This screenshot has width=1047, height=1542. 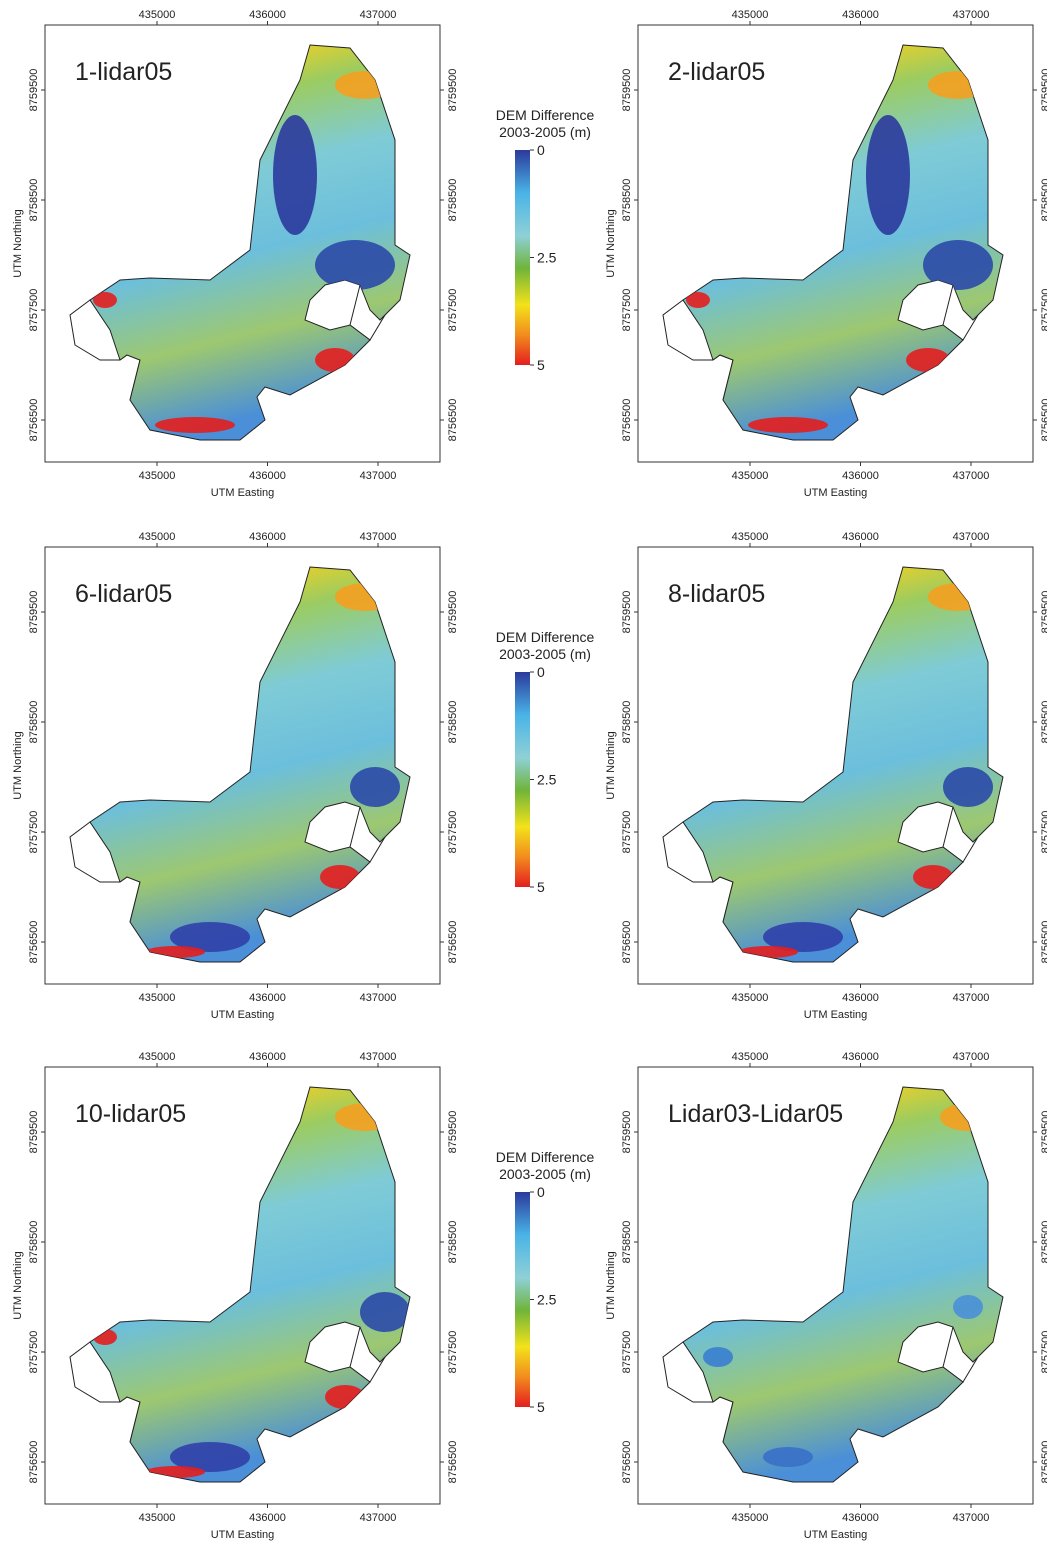 I want to click on panel-title: Lidar03-Lidar05, so click(x=755, y=1114).